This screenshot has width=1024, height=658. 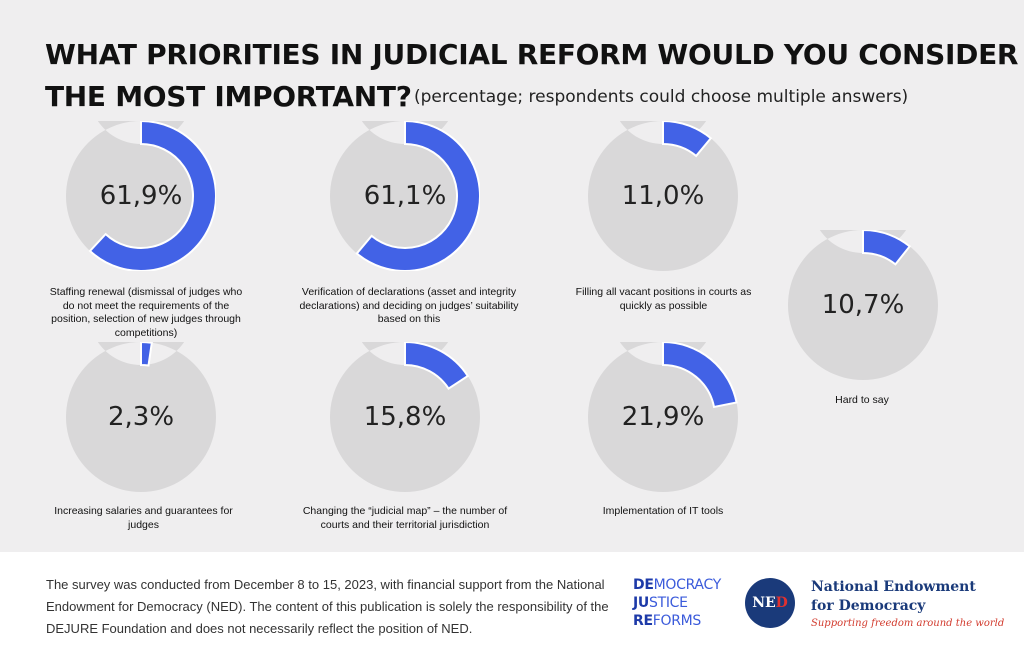 I want to click on ned-tagline: Supporting freedom around the world, so click(x=908, y=623).